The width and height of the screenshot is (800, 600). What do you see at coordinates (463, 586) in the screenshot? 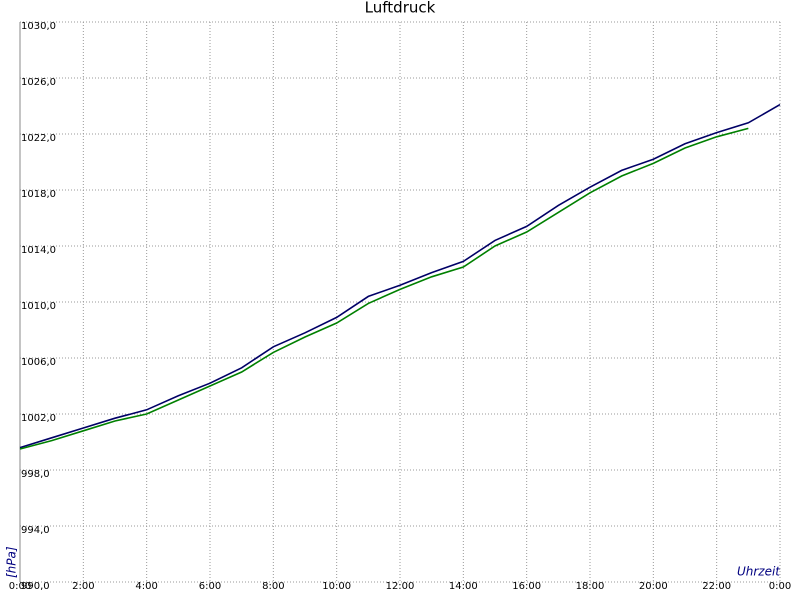
I see `x-tick-label: 14:00` at bounding box center [463, 586].